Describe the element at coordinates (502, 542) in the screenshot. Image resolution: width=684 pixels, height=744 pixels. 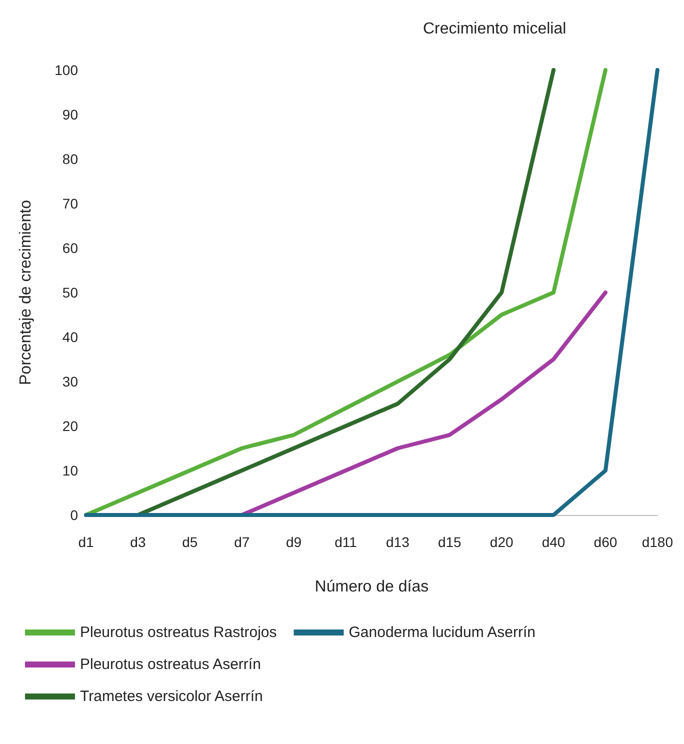
I see `x-tick-label: d20` at that location.